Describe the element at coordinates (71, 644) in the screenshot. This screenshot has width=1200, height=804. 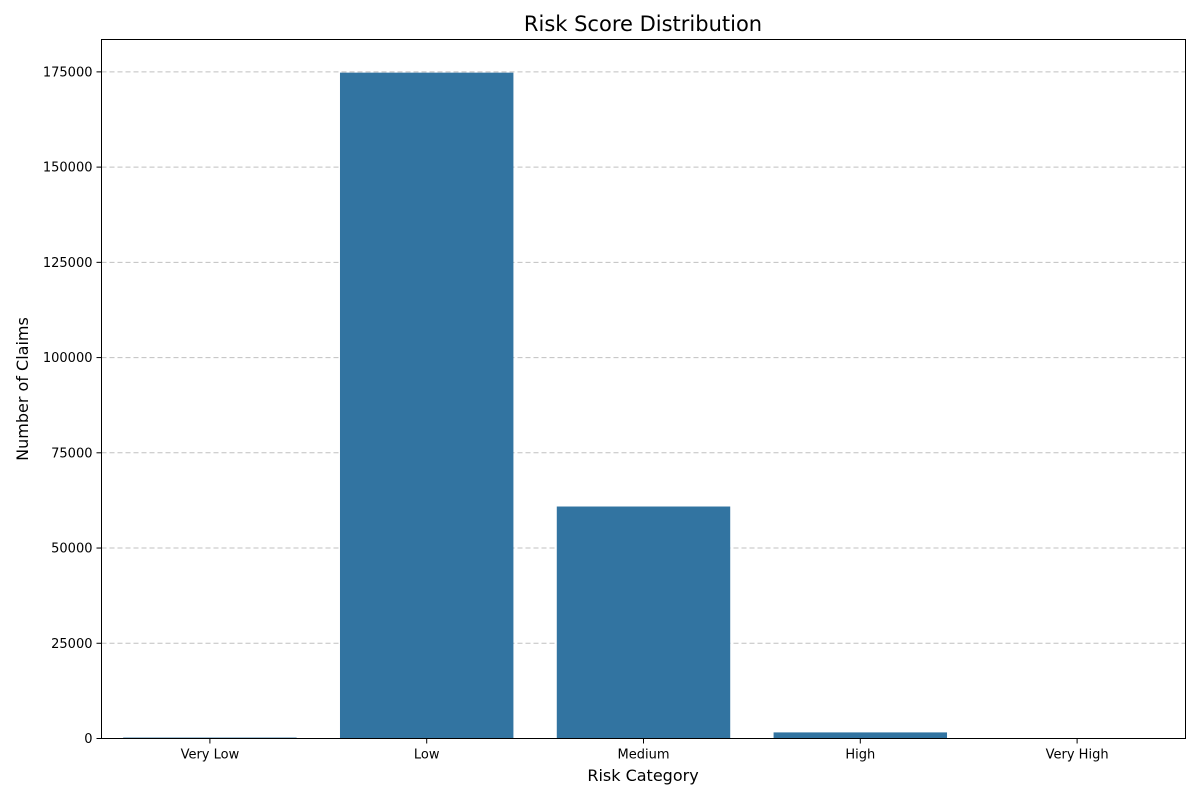
I see `y-tick-label: 25000` at that location.